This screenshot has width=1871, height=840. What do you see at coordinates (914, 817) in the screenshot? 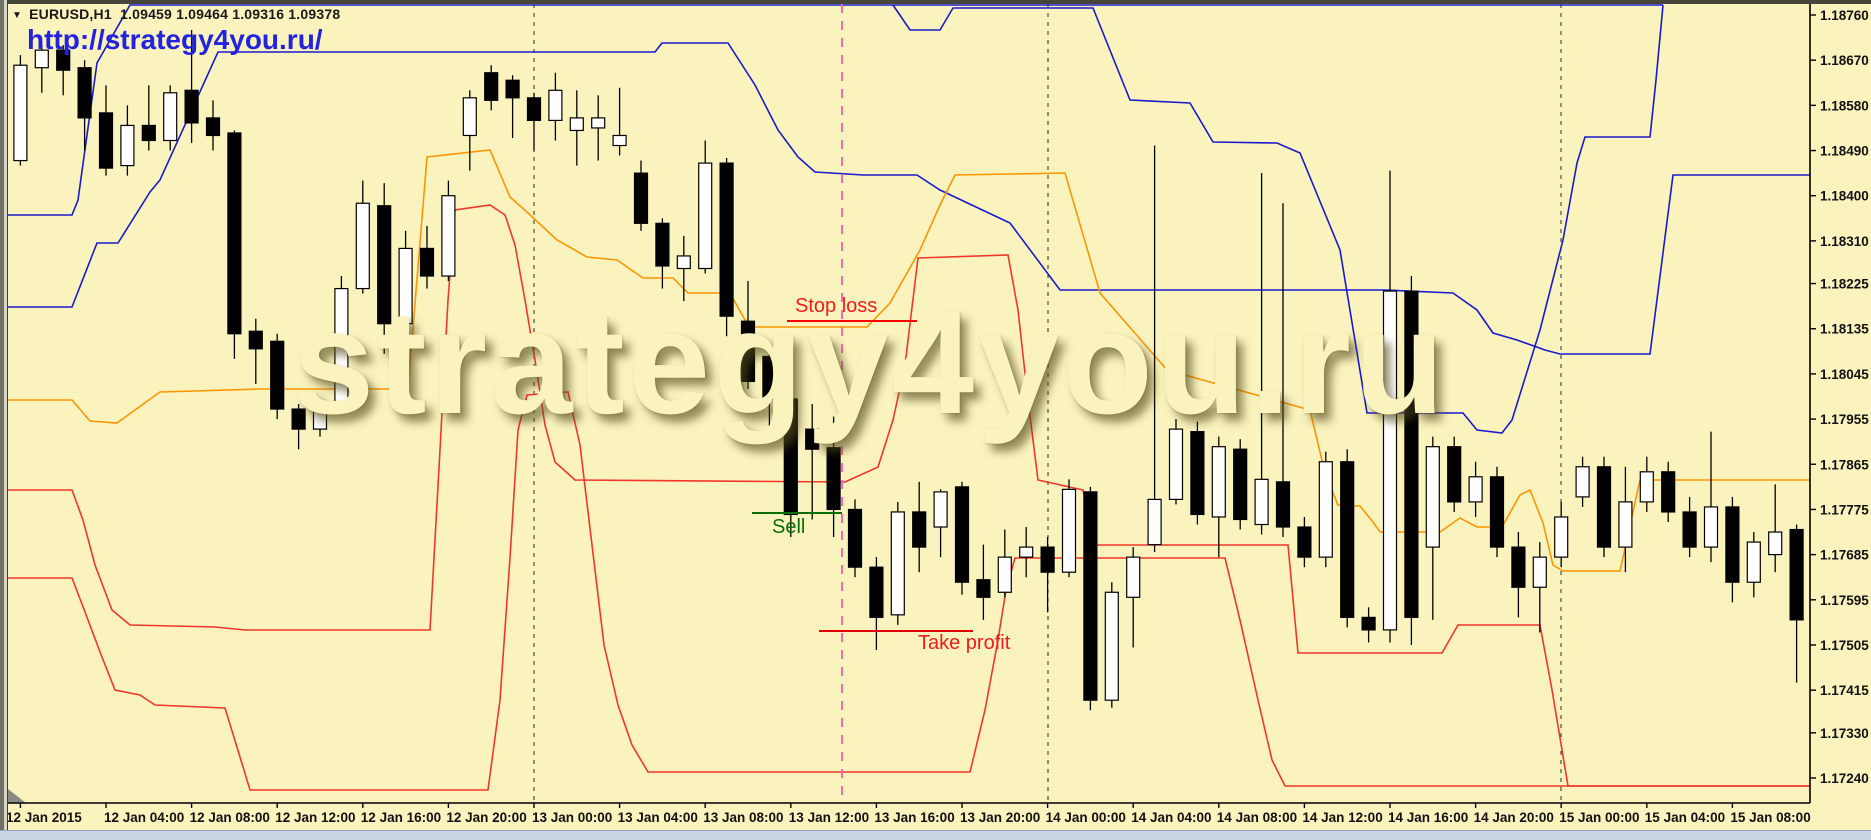
I see `time-tick-label: 13 Jan 16:00` at bounding box center [914, 817].